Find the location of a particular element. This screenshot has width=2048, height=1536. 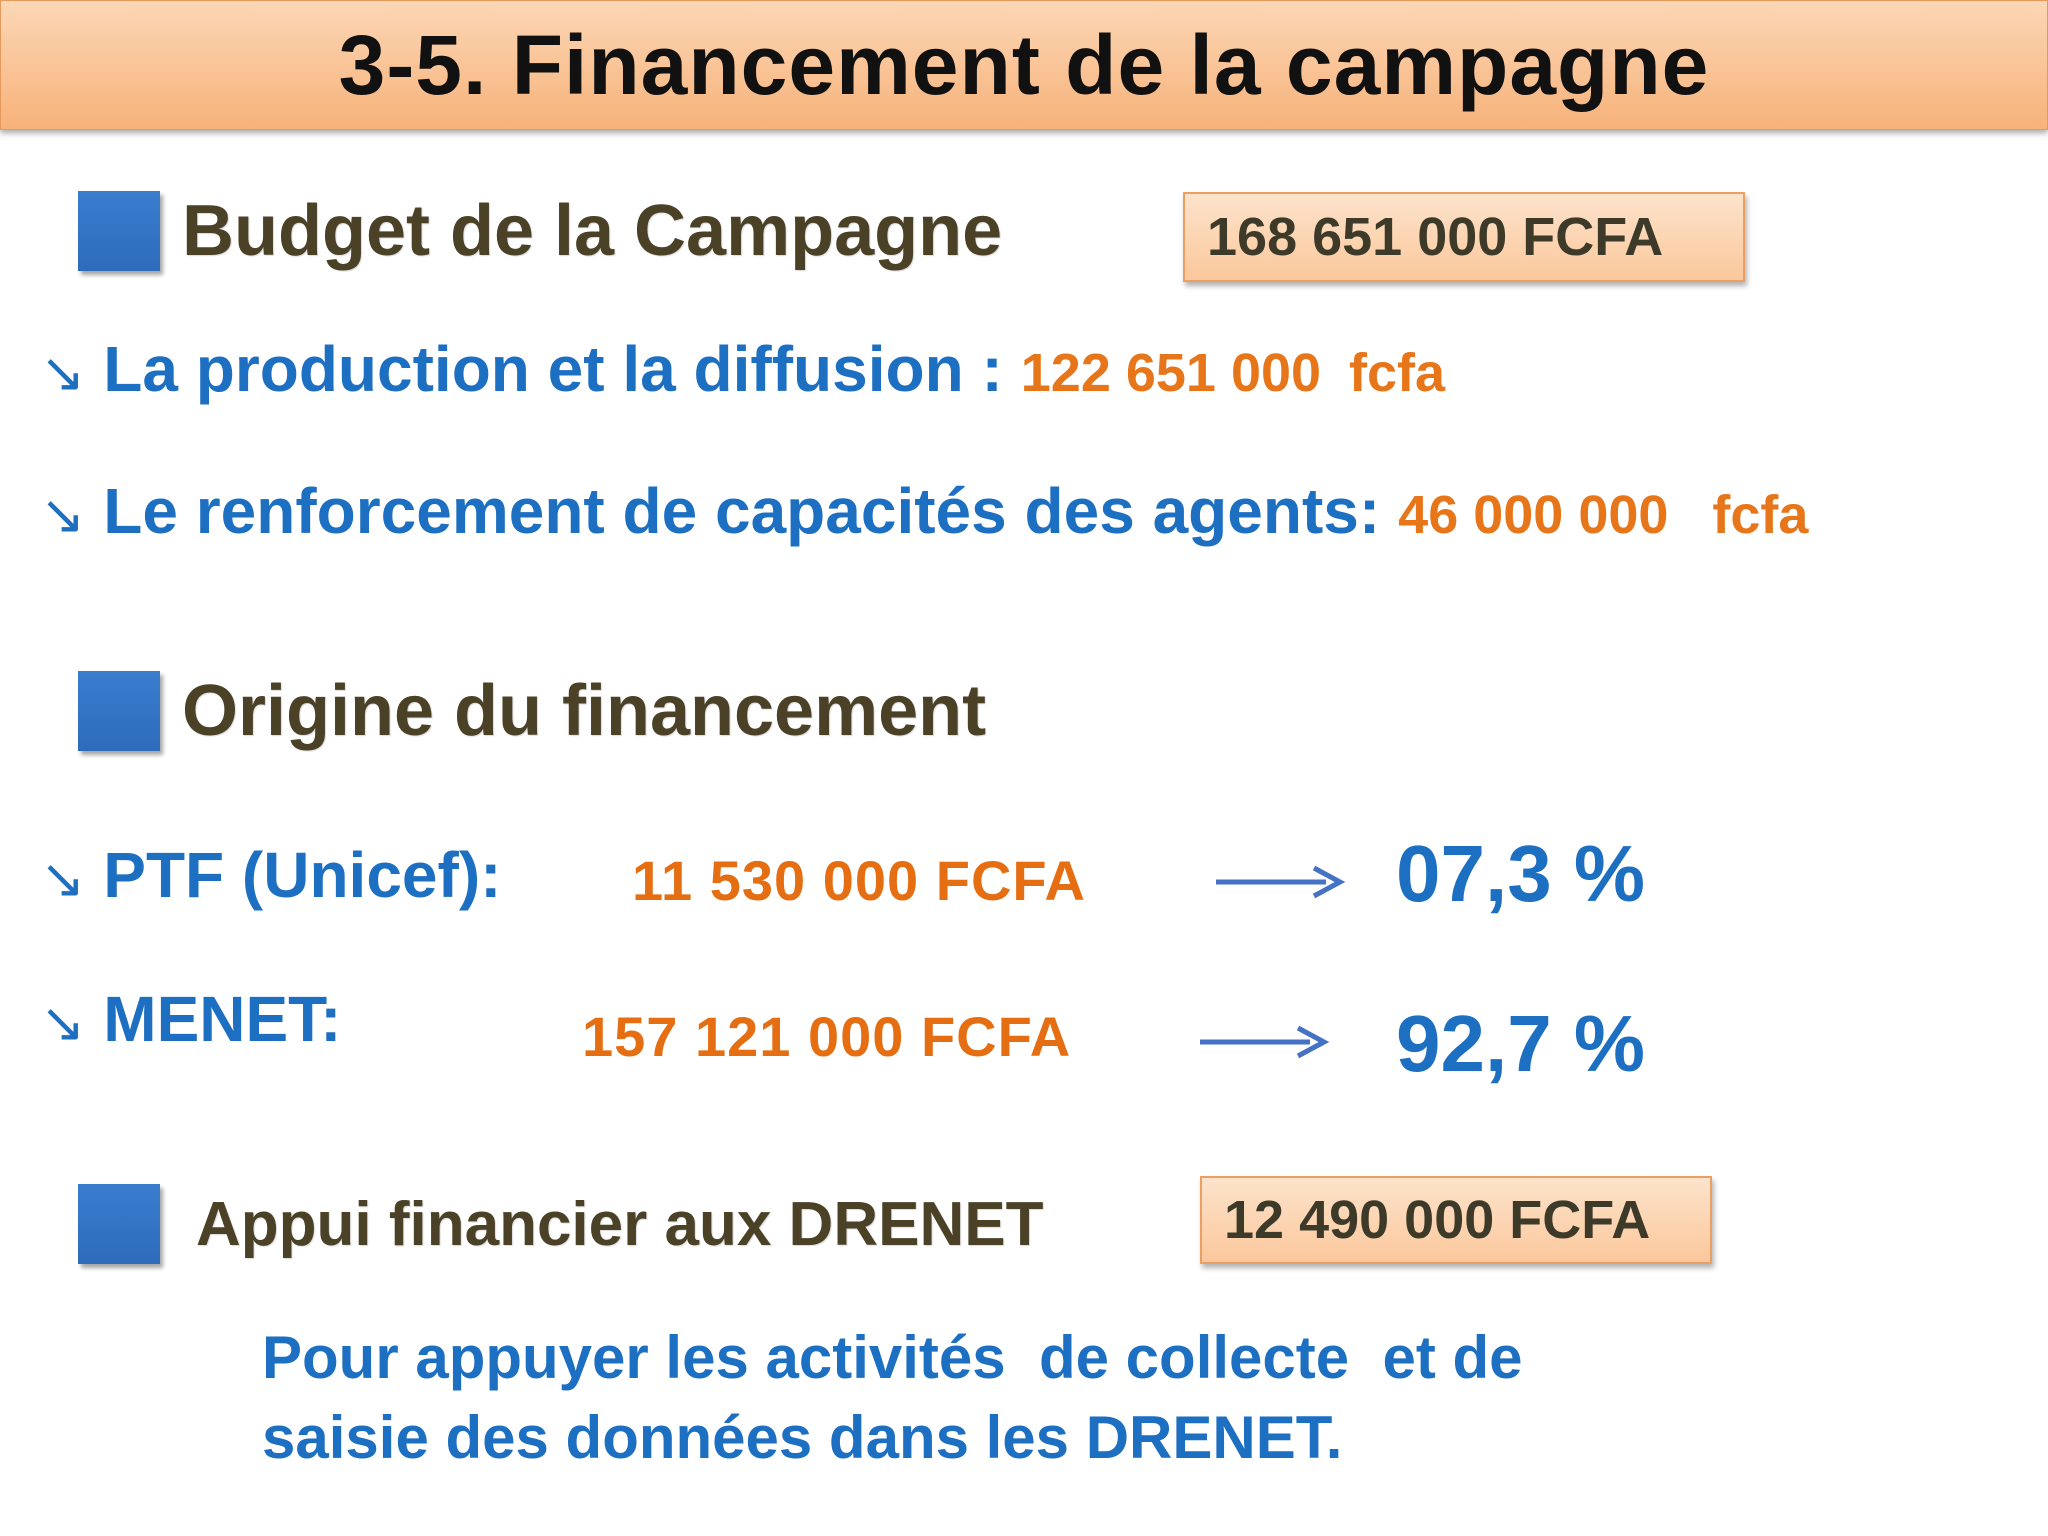

origine-item-label: MENET: is located at coordinates (222, 1019).